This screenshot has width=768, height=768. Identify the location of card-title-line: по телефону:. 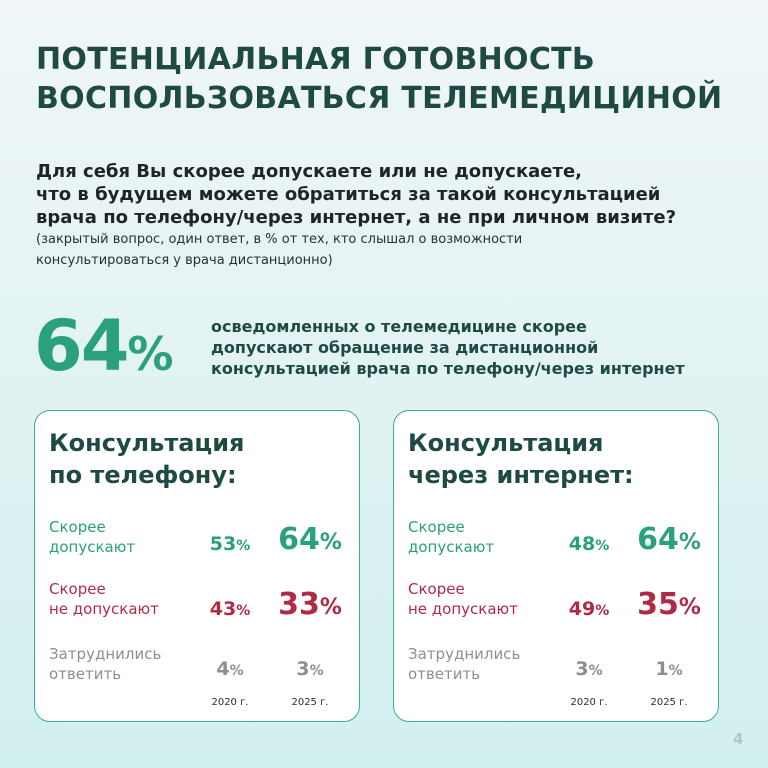
(143, 475).